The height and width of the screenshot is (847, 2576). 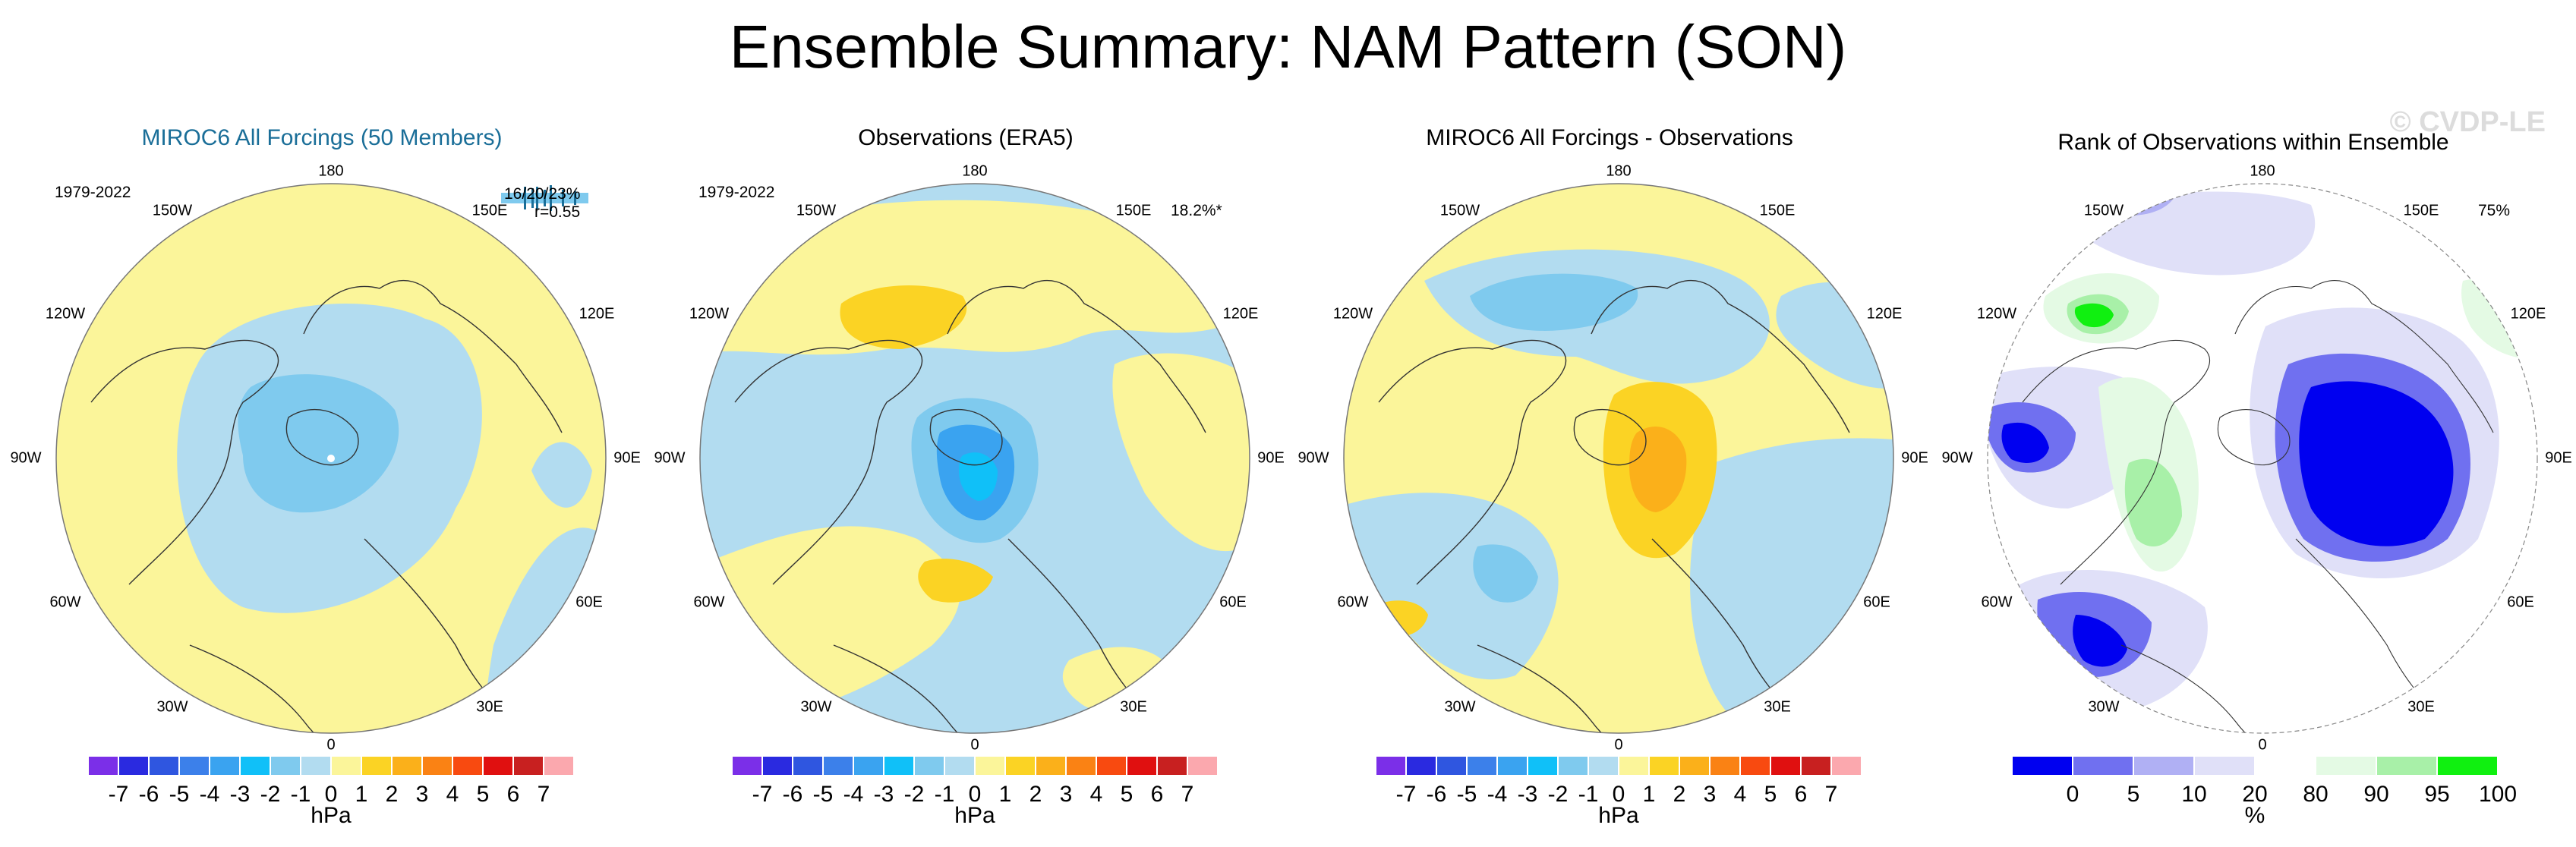 I want to click on colorbar-tick-label: 20, so click(x=2255, y=794).